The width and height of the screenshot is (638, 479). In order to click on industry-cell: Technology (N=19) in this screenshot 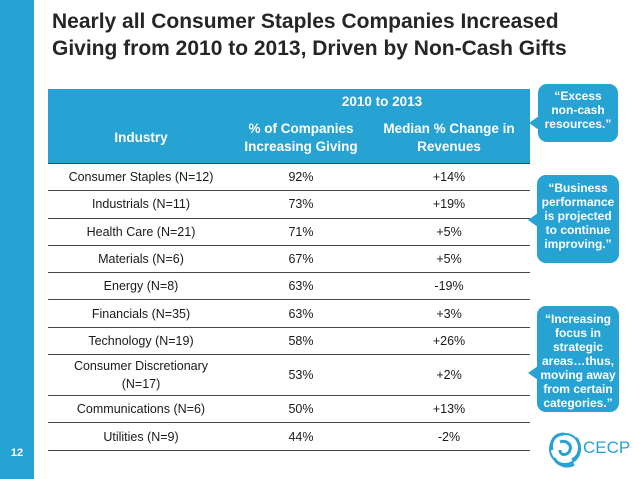, I will do `click(141, 341)`.